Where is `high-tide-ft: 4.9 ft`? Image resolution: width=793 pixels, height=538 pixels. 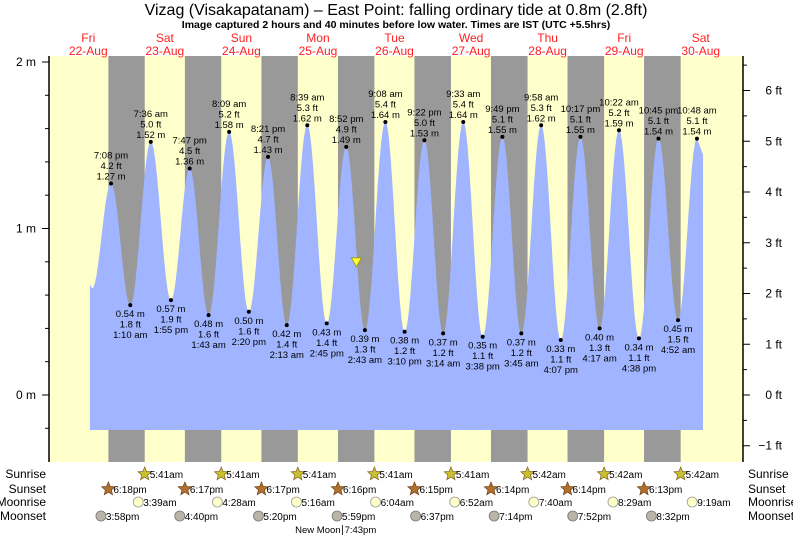 high-tide-ft: 4.9 ft is located at coordinates (346, 129).